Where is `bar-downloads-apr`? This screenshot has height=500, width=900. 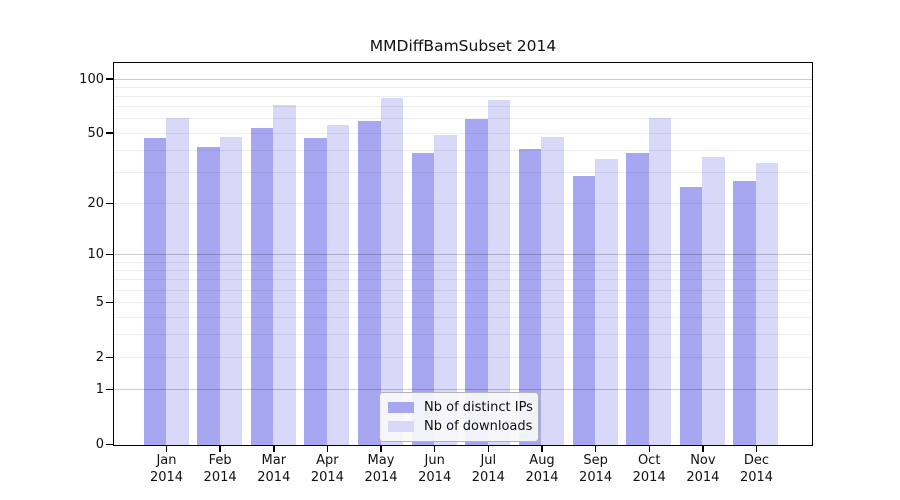
bar-downloads-apr is located at coordinates (338, 284).